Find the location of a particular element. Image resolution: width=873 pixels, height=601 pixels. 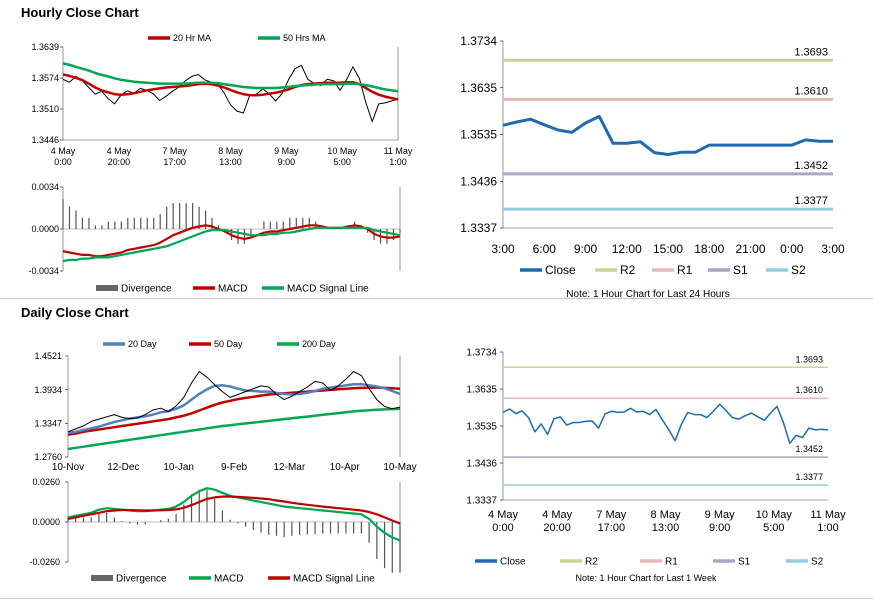

weekly-levels-ytick: 1.3337 is located at coordinates (481, 501).